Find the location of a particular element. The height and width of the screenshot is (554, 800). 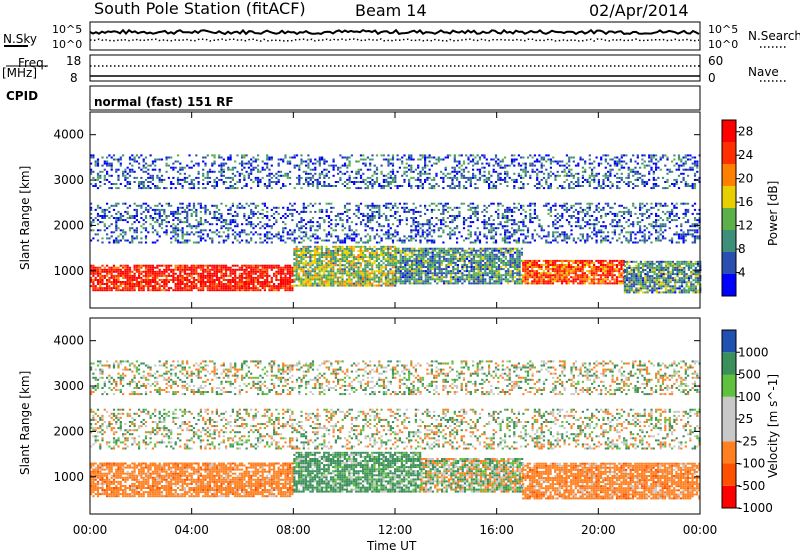

power-colorbar: 4 8 12 16 20 24 28 is located at coordinates (737, 208).